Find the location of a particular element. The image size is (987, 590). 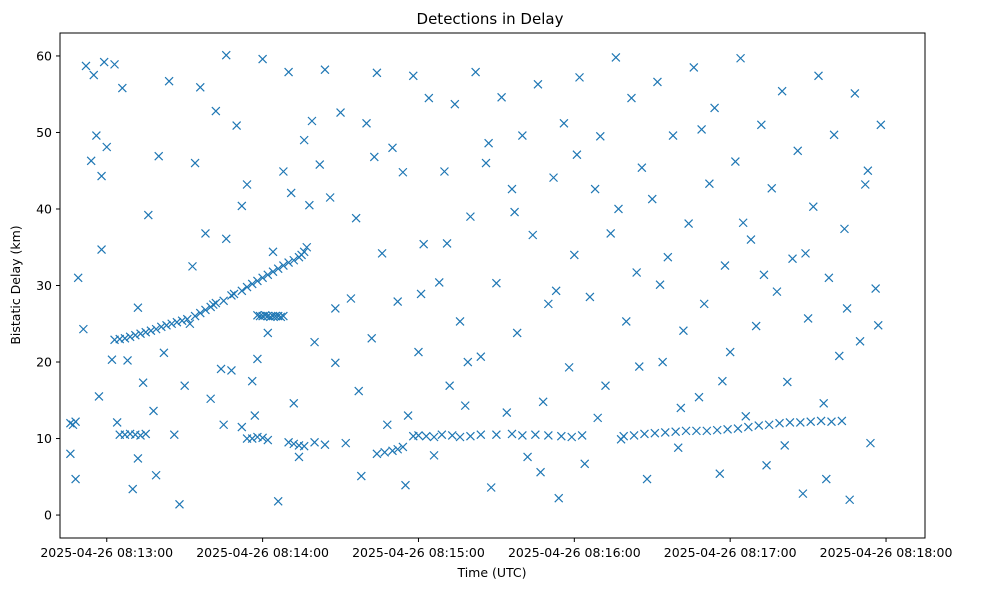

x-tick-label: 2025-04-26 08:14:00 is located at coordinates (262, 552).